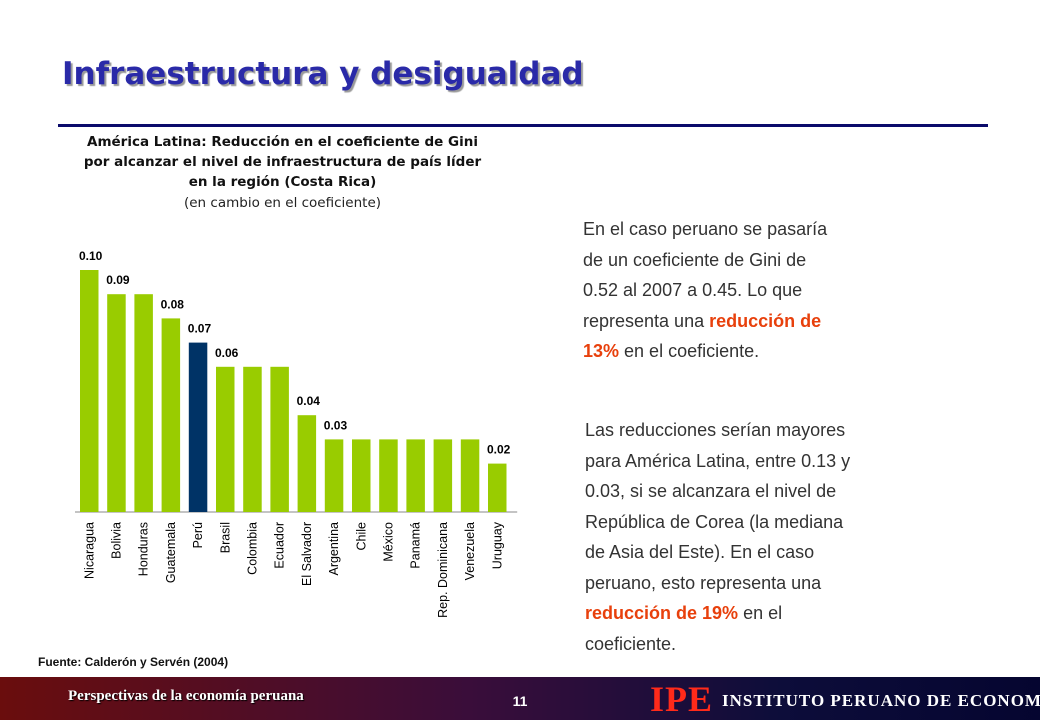  I want to click on line-text: República de Corea (la mediana, so click(714, 521).